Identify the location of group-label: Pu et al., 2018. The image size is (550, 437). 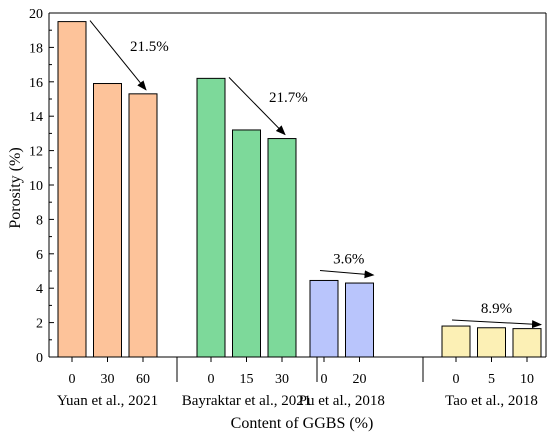
(342, 401).